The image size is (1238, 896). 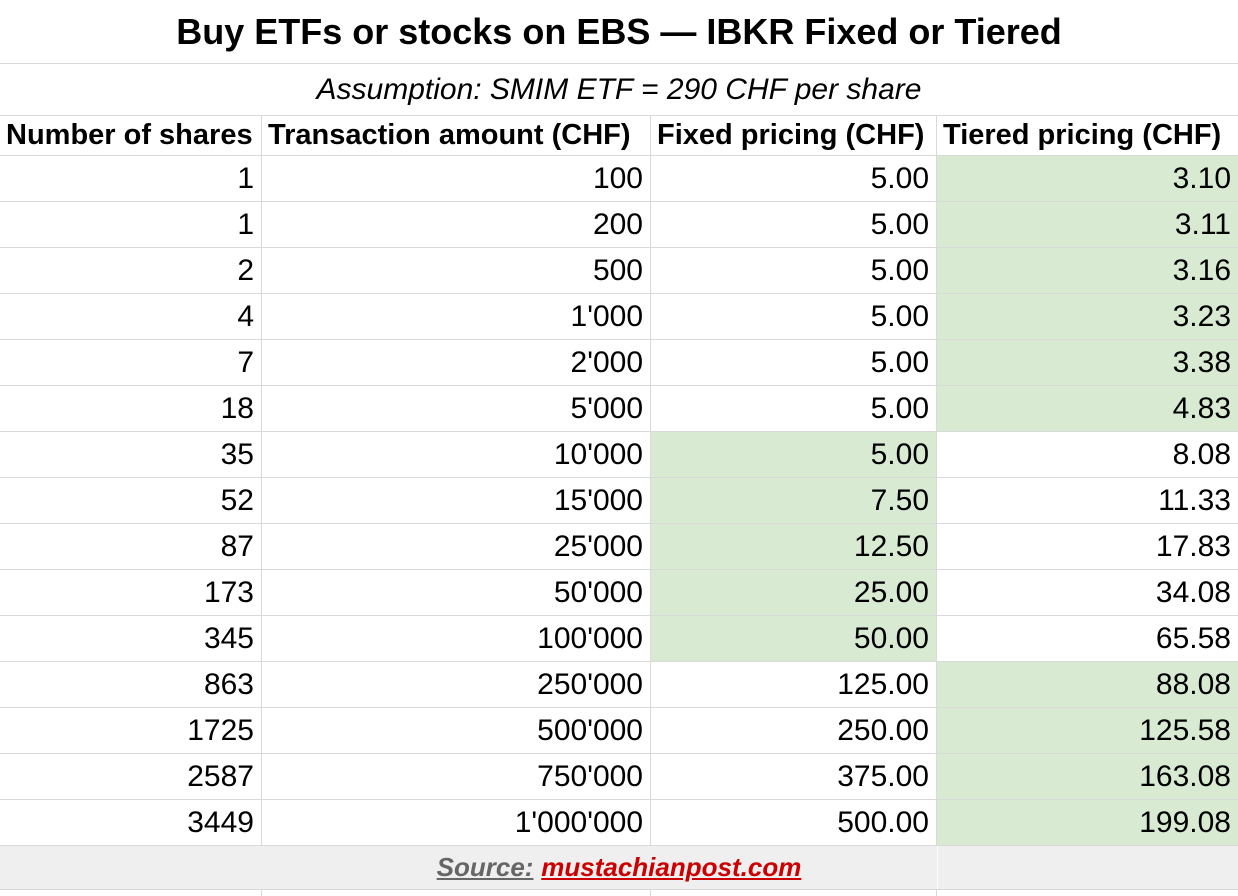 What do you see at coordinates (794, 501) in the screenshot?
I see `cell-fixed-pricing: 7.50` at bounding box center [794, 501].